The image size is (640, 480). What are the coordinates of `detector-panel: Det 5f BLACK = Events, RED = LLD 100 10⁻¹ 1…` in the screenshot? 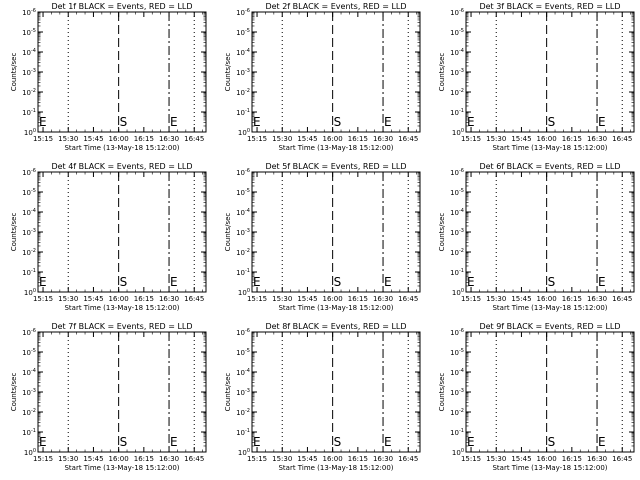 It's located at (322, 237).